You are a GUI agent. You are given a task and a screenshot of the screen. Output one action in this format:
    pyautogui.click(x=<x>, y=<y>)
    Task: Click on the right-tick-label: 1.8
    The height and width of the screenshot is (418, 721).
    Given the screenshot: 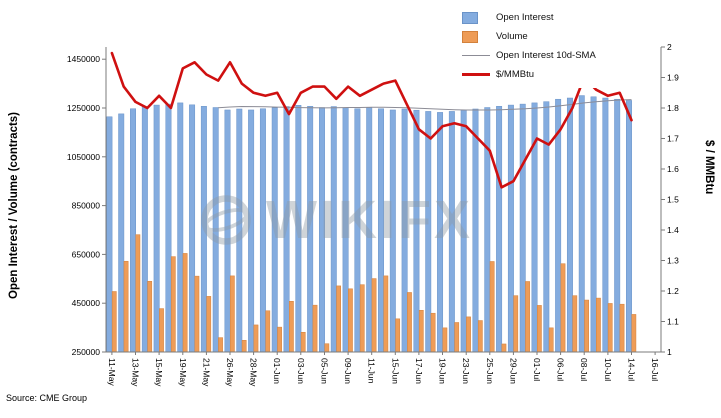 What is the action you would take?
    pyautogui.click(x=673, y=108)
    